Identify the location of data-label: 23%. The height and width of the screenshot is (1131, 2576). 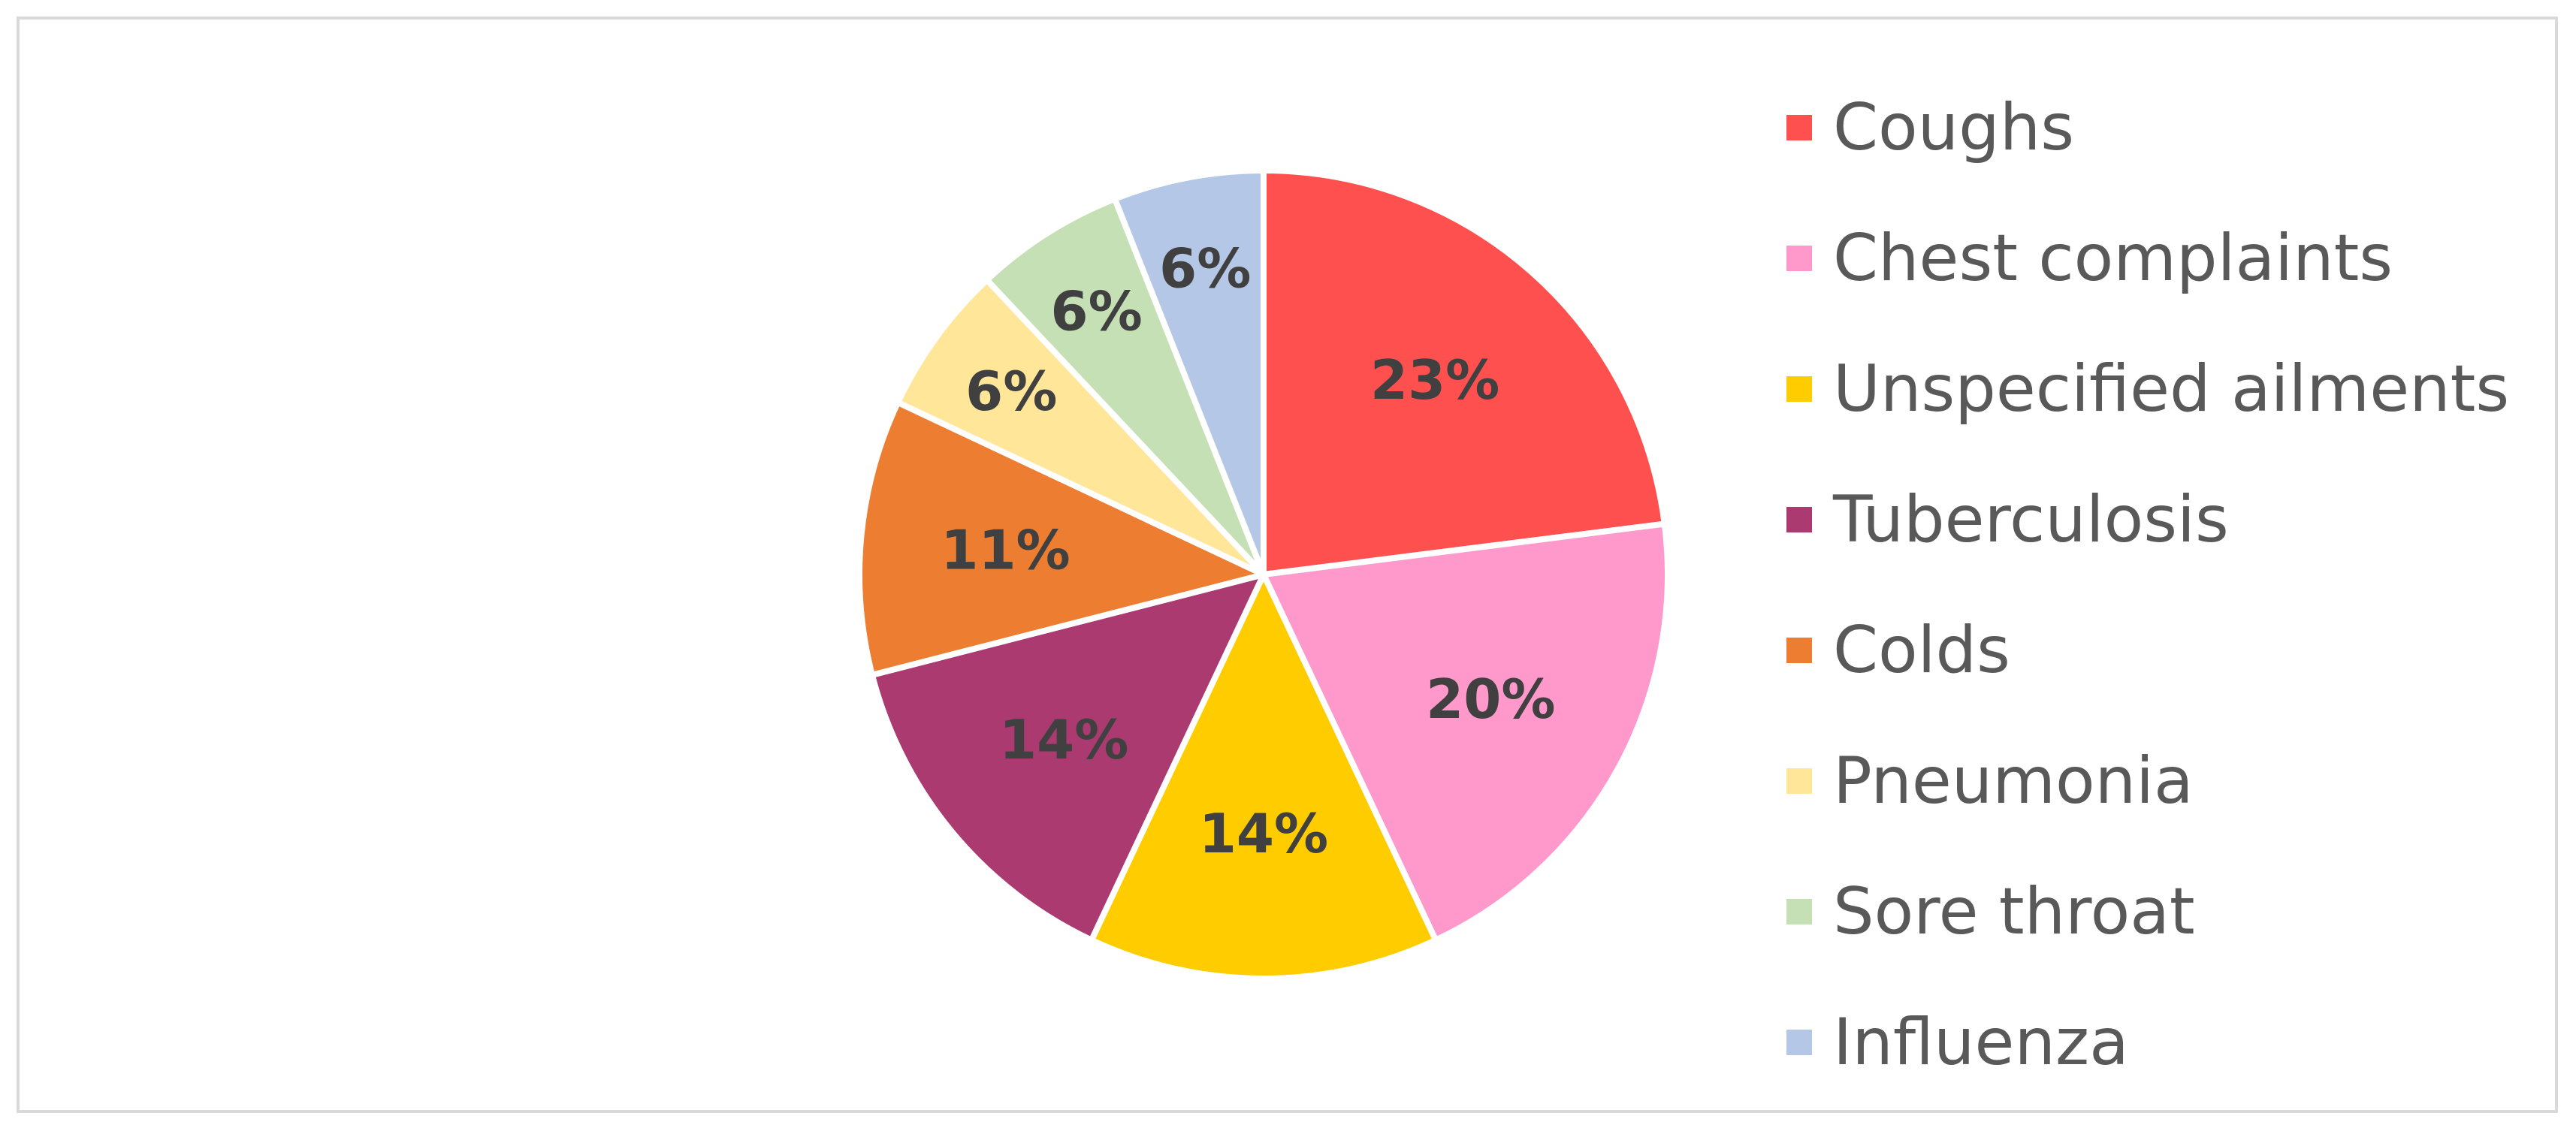
(1434, 380).